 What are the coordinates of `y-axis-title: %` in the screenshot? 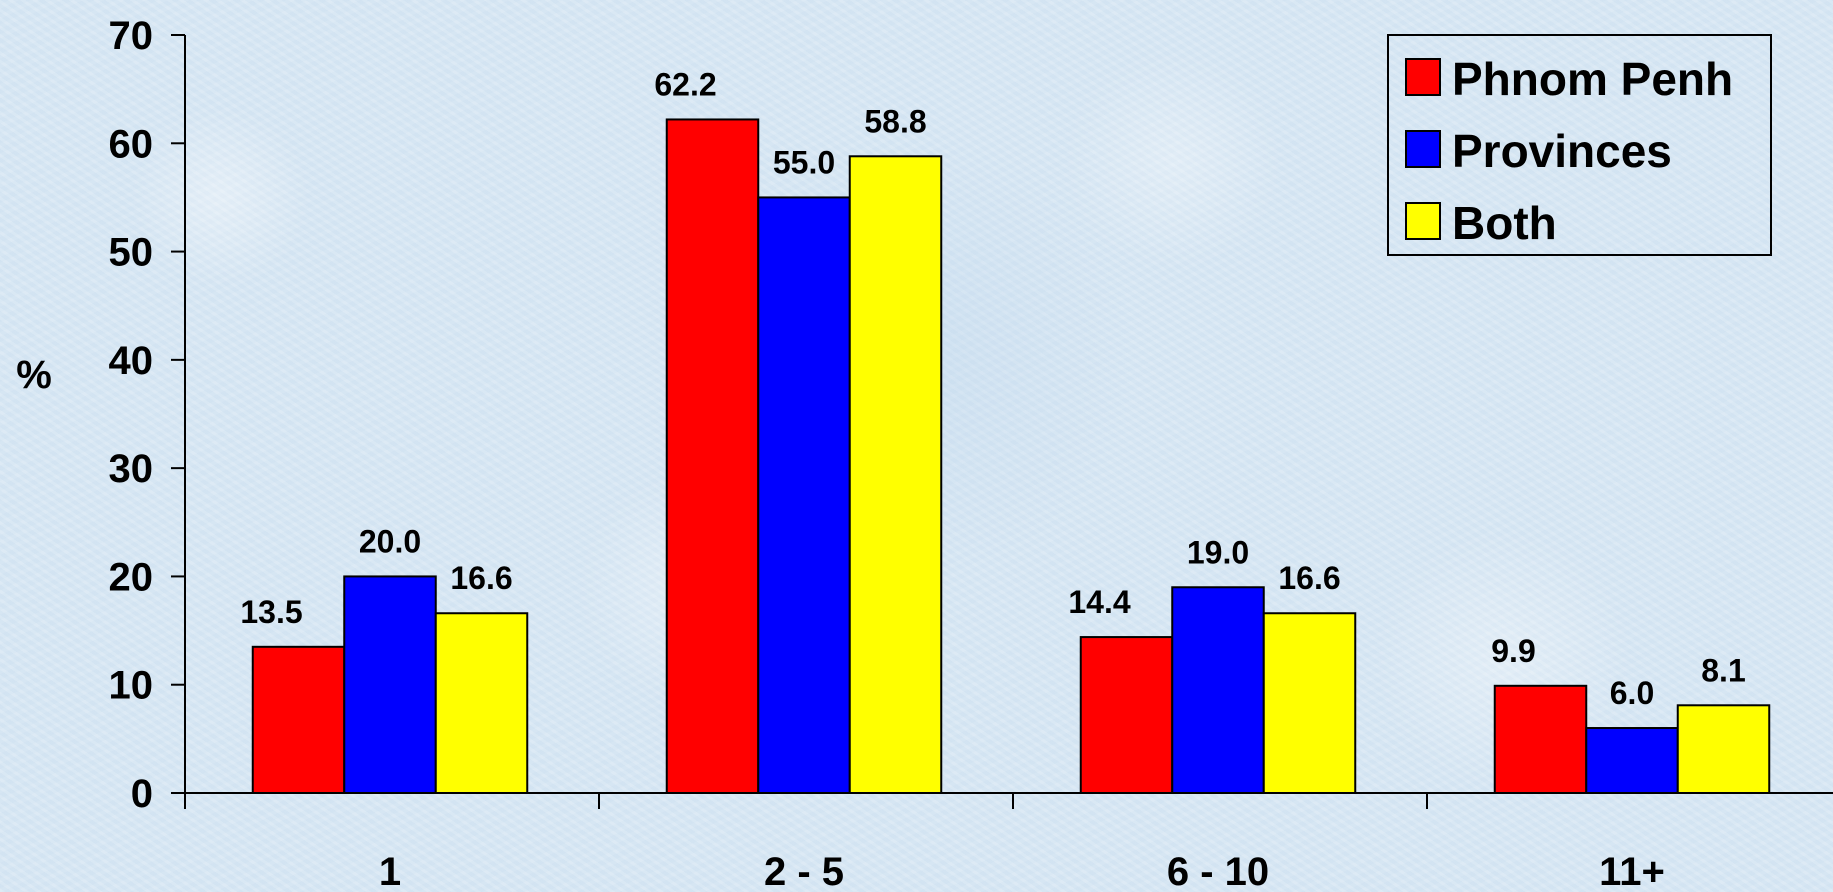 It's located at (34, 375).